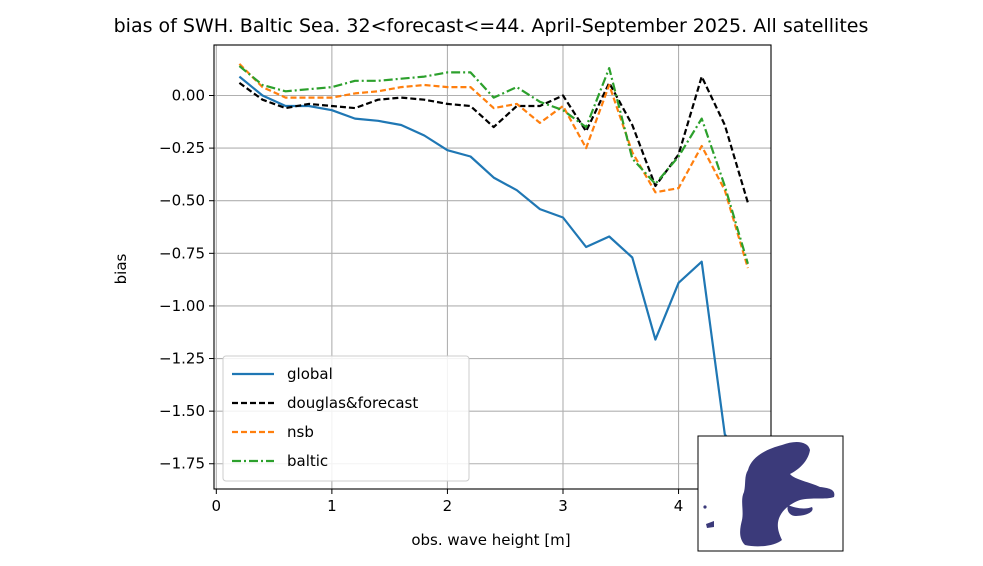 This screenshot has height=566, width=983. What do you see at coordinates (182, 359) in the screenshot?
I see `y-tick-label: −1.25` at bounding box center [182, 359].